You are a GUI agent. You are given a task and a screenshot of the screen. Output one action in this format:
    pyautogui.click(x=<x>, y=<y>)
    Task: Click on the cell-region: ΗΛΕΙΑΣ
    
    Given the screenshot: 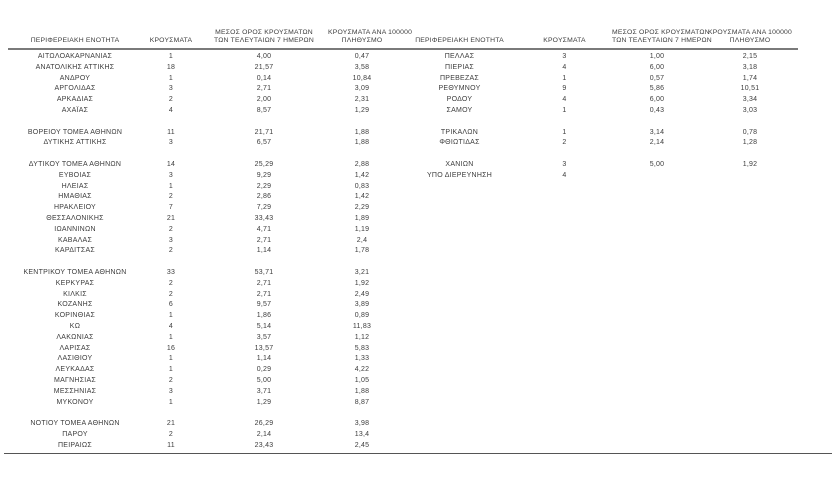 What is the action you would take?
    pyautogui.click(x=75, y=186)
    